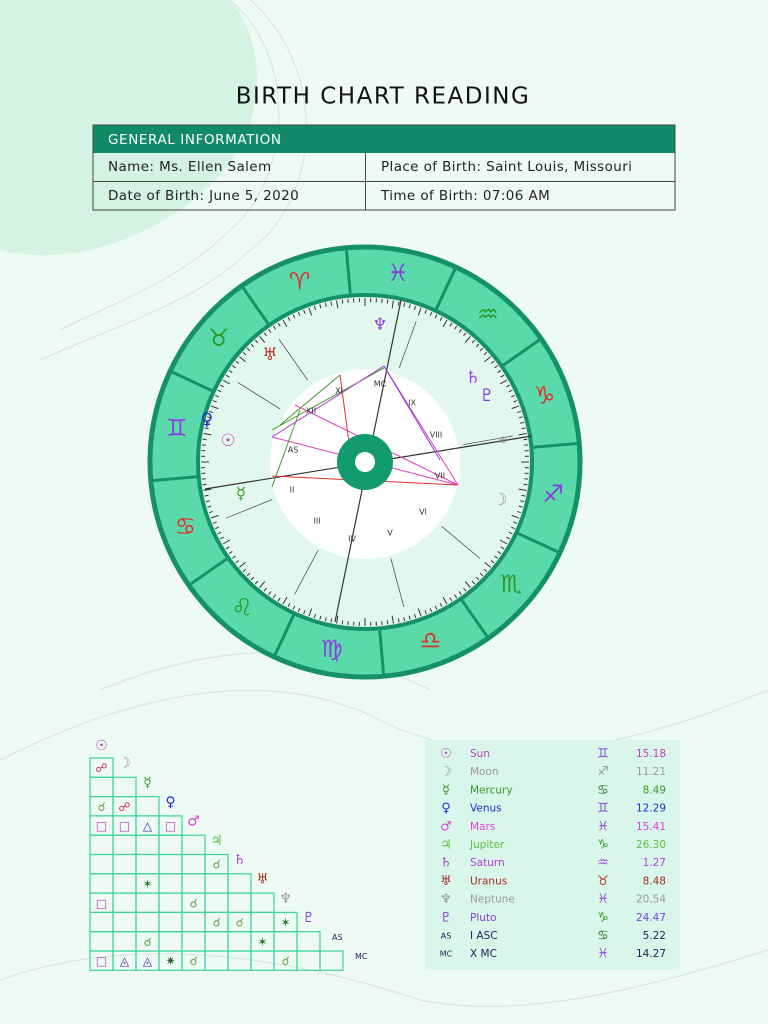 This screenshot has height=1024, width=768. I want to click on aspect-symbol: △, so click(148, 826).